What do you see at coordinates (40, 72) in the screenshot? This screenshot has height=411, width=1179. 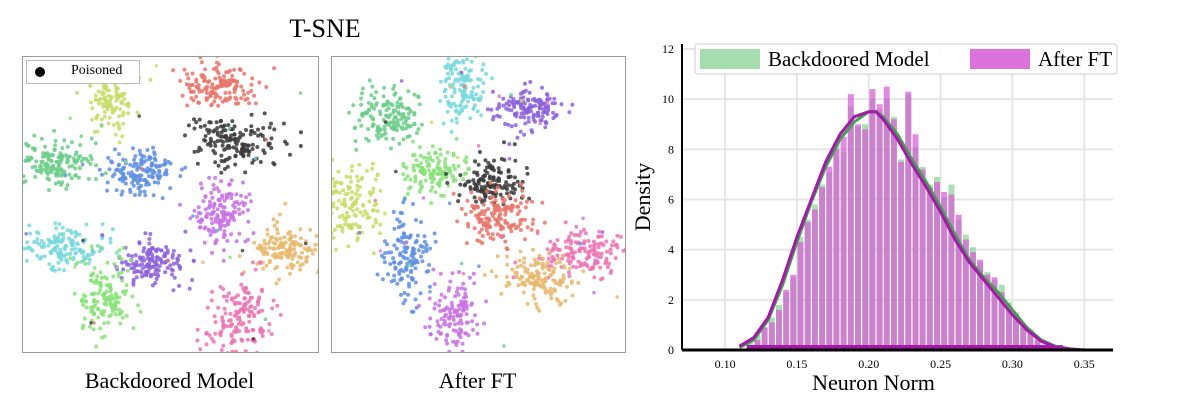 I see `poisoned-marker-icon` at bounding box center [40, 72].